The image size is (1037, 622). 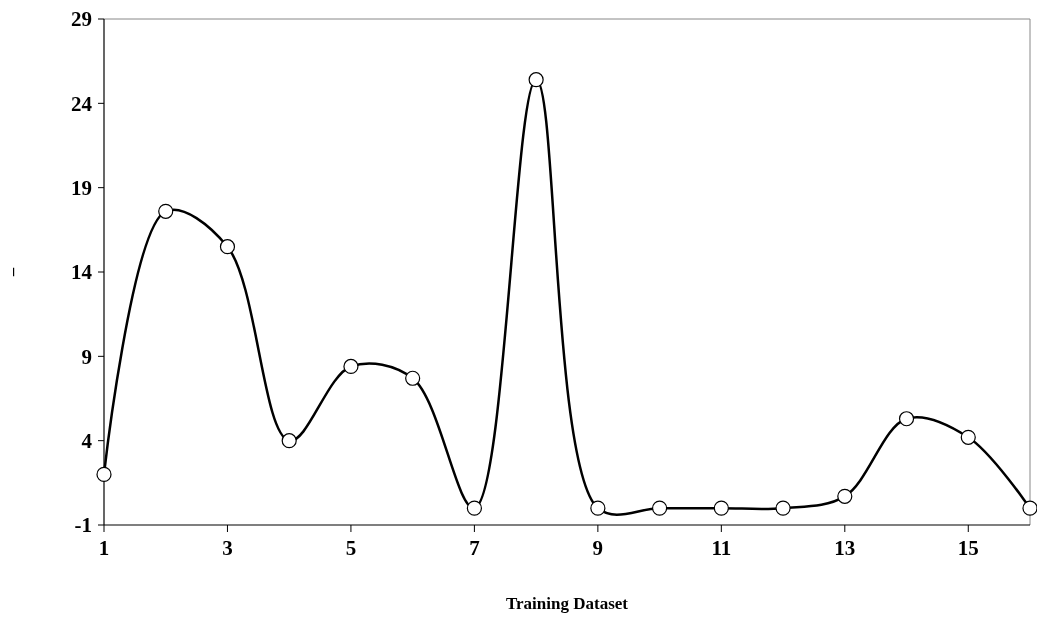 What do you see at coordinates (351, 548) in the screenshot?
I see `x-tick-label: 5` at bounding box center [351, 548].